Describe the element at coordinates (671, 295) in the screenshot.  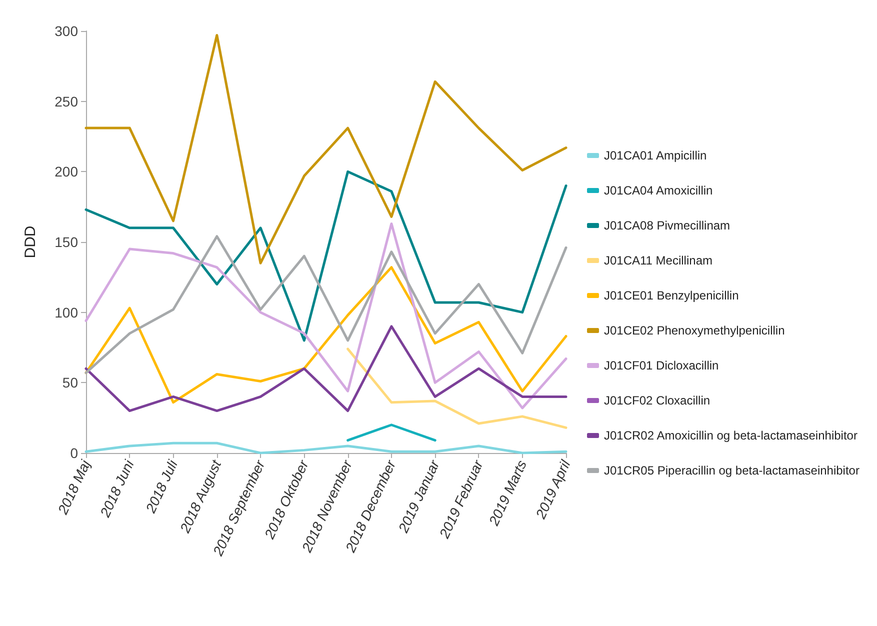
I see `legend-label: J01CE01 Benzylpenicillin` at that location.